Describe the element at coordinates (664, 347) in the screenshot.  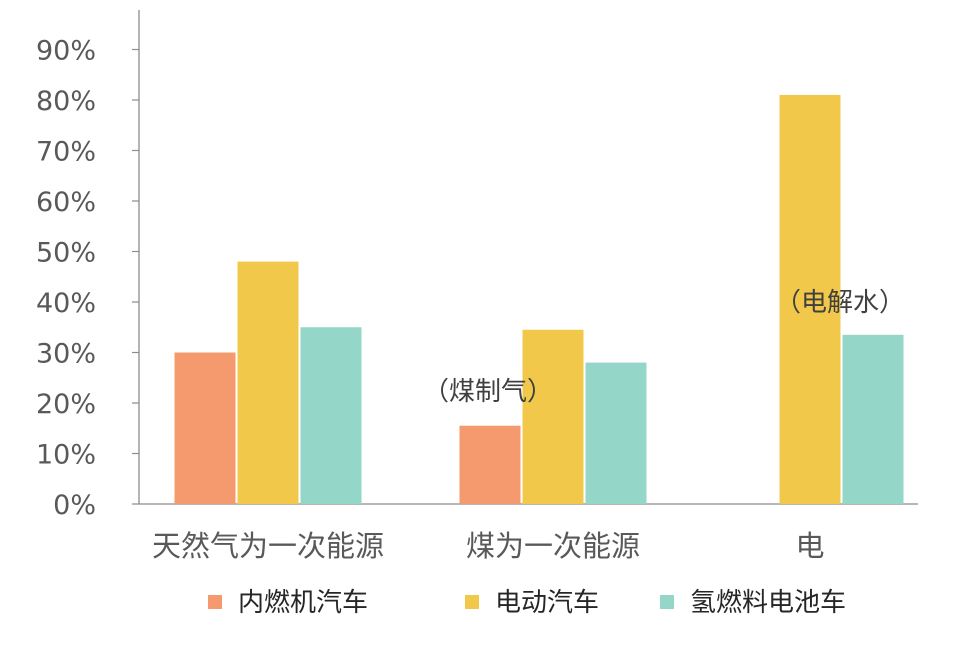
I see `annotations: （煤制气） （电解水）` at that location.